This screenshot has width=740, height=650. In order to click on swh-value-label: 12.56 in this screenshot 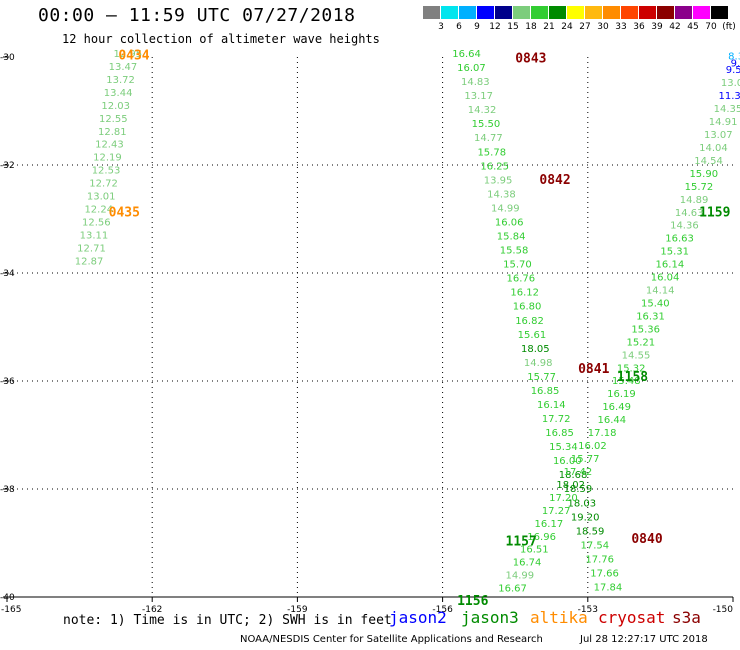, I will do `click(96, 222)`.